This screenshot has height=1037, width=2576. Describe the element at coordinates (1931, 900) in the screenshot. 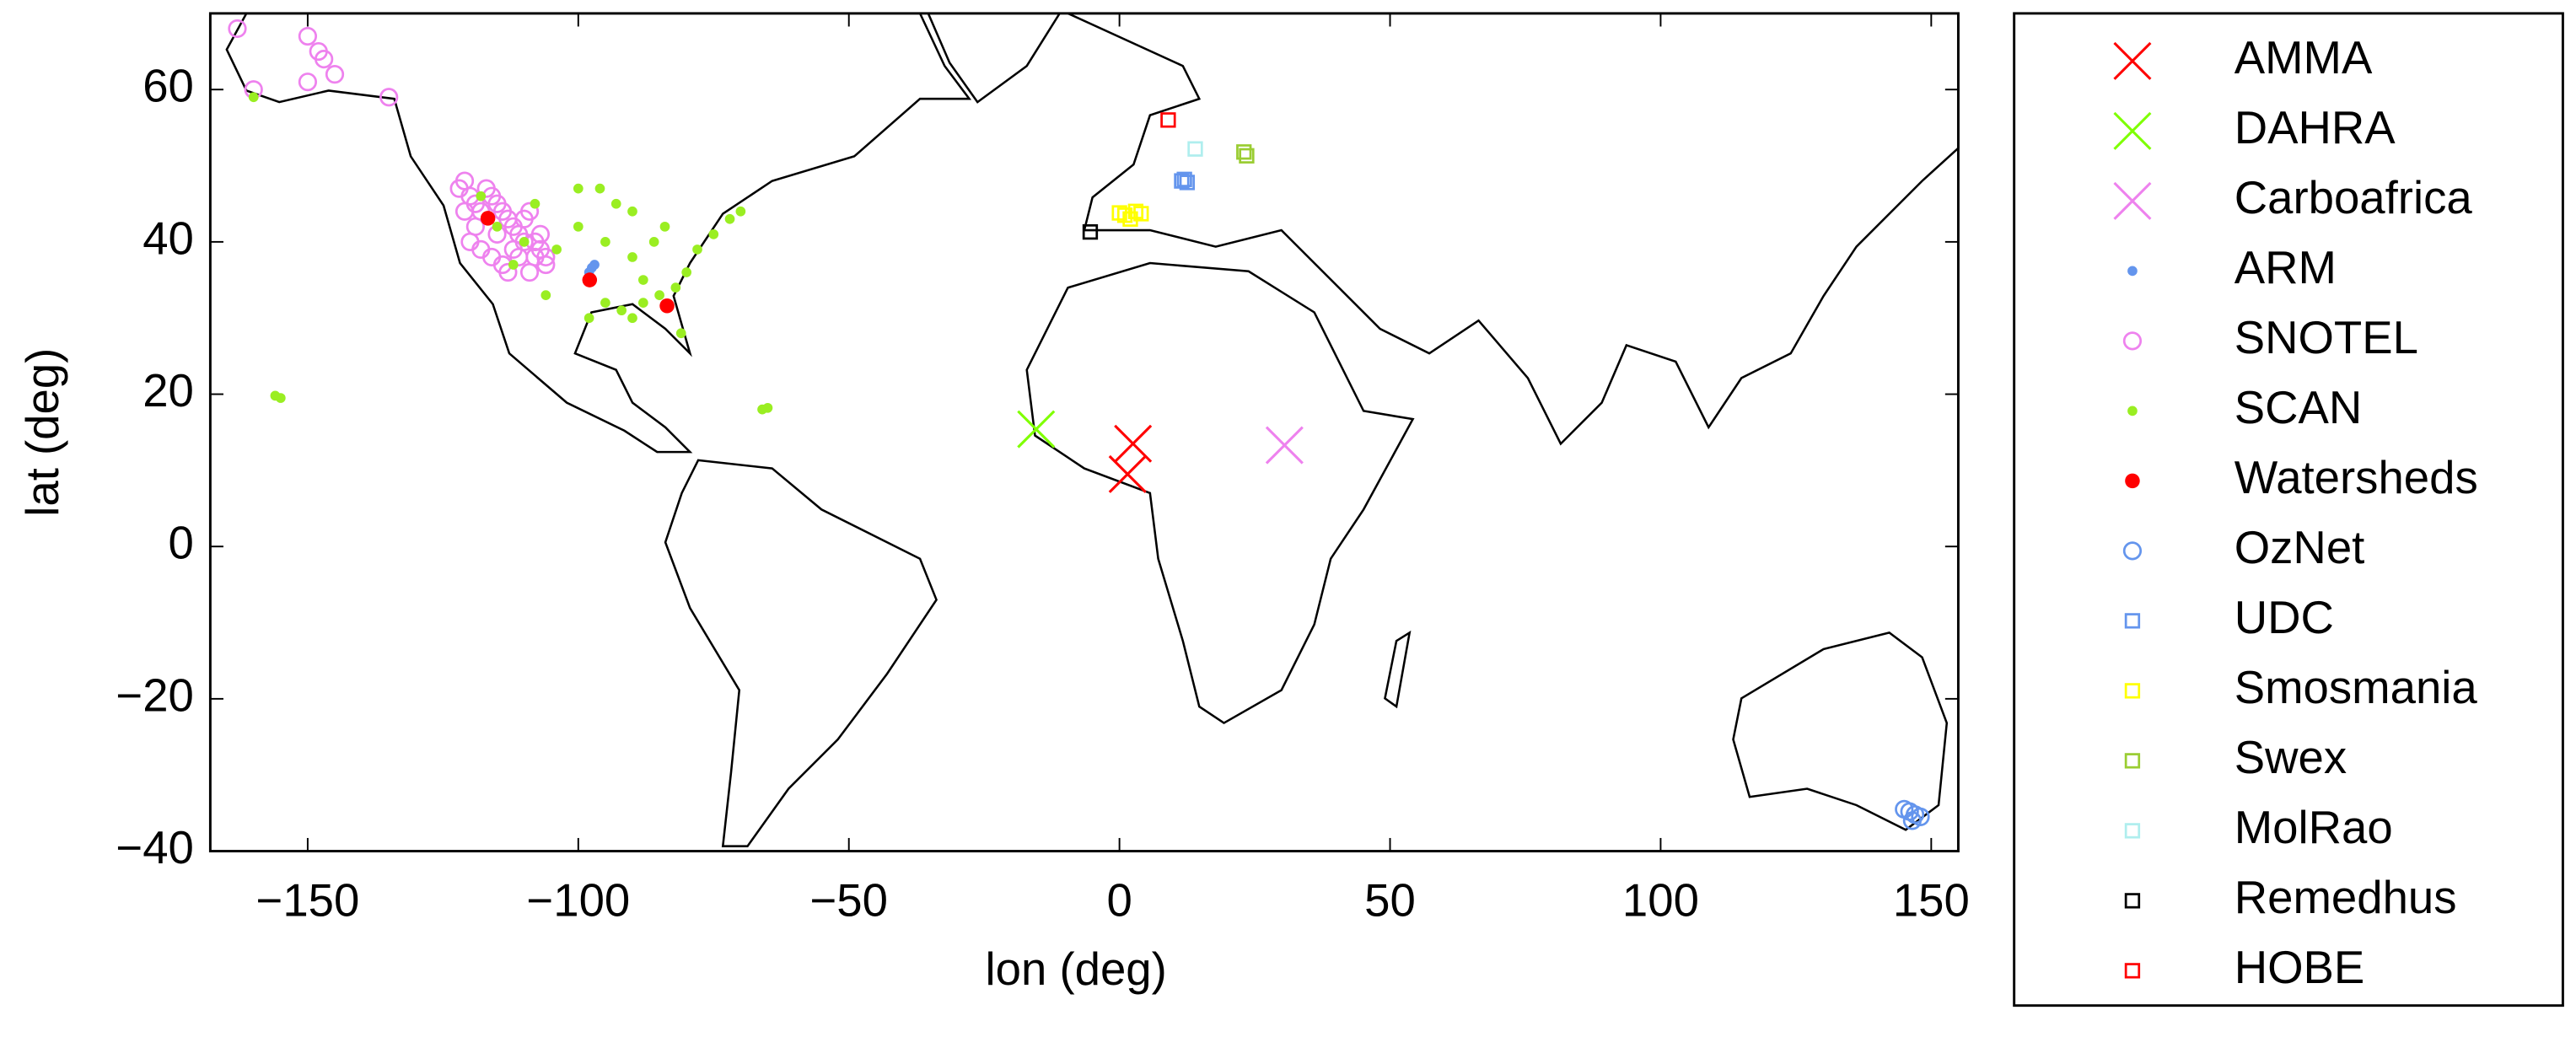

I see `x-tick-label: 150` at that location.